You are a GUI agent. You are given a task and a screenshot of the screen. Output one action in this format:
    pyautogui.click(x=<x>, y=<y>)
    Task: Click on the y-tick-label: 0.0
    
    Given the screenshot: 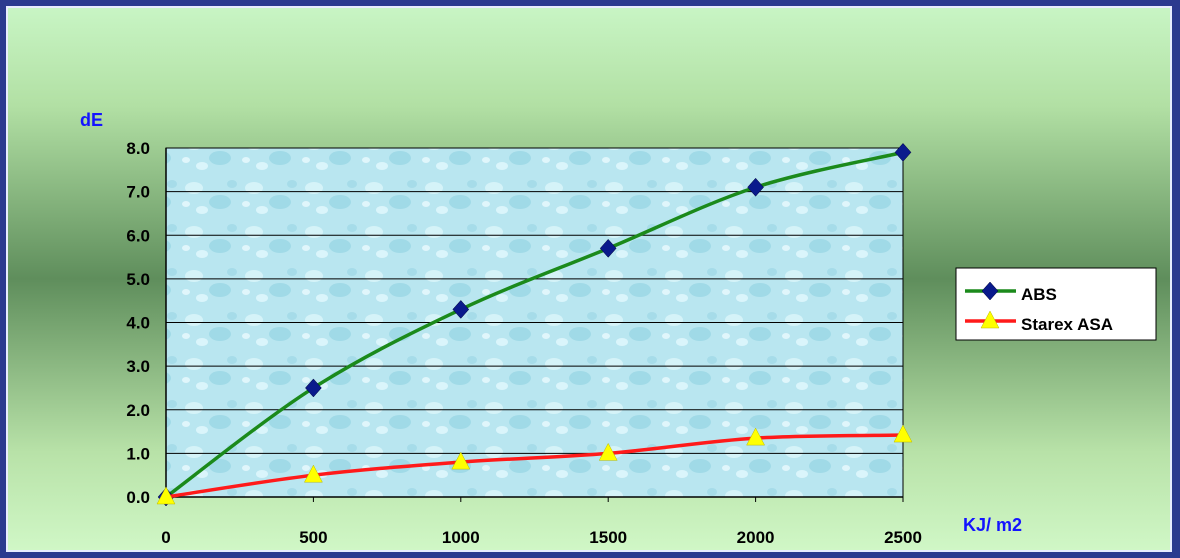 What is the action you would take?
    pyautogui.click(x=138, y=497)
    